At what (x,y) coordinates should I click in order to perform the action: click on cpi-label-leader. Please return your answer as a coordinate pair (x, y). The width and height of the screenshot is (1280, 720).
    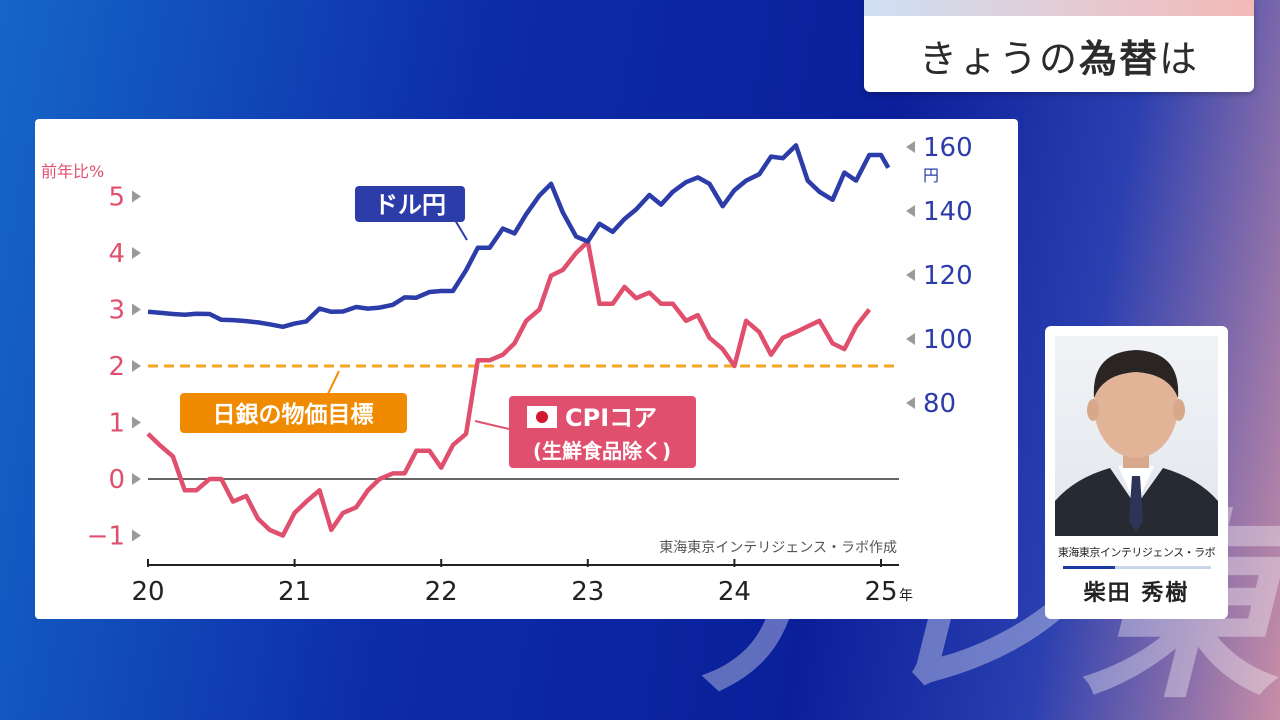
    Looking at the image, I should click on (492, 425).